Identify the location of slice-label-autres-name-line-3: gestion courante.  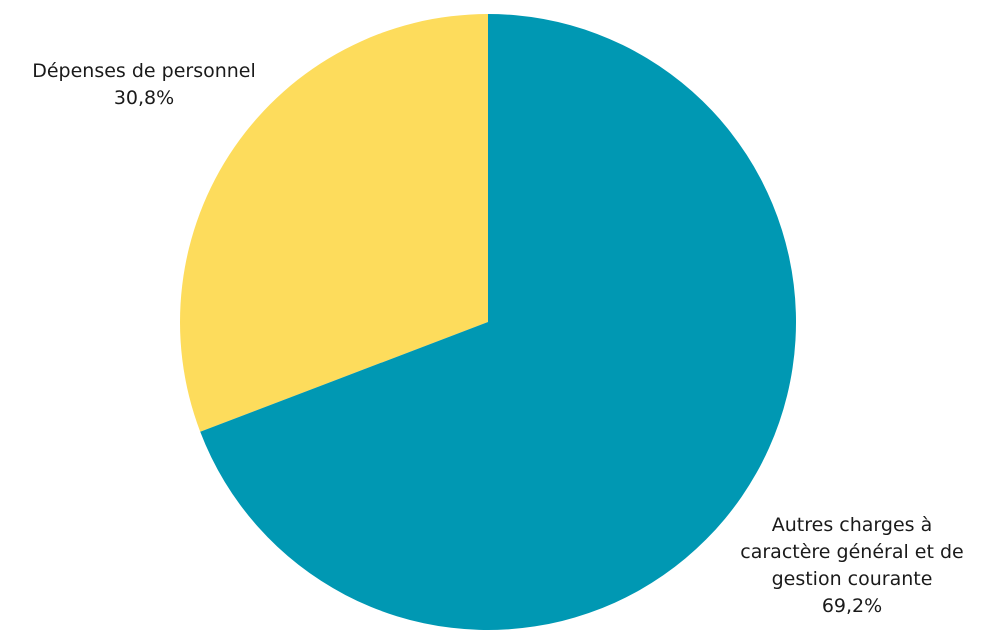
(852, 579).